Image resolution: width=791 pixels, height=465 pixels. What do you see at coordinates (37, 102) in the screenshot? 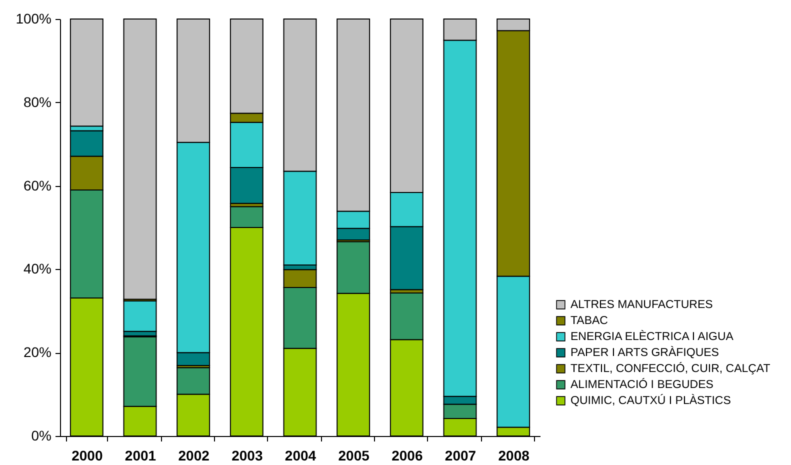
I see `y-tick-label: 80%` at bounding box center [37, 102].